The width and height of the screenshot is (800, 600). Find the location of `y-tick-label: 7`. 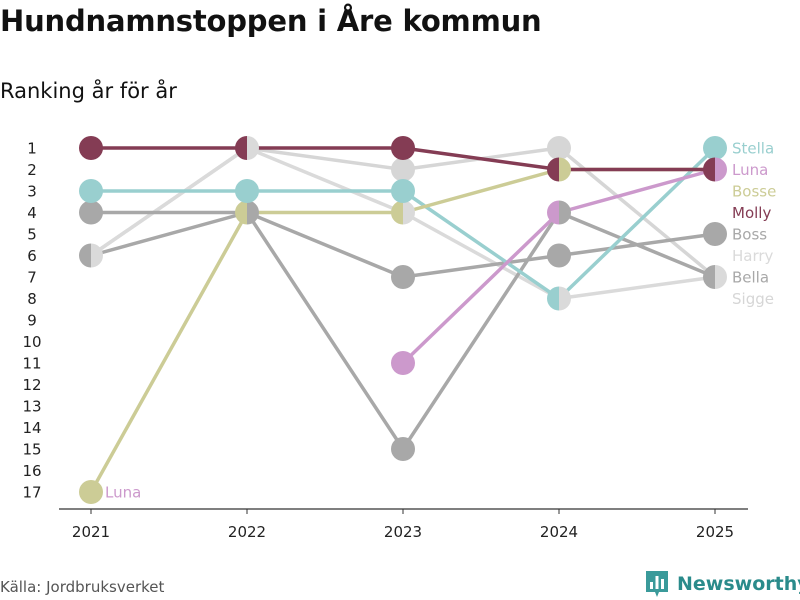

y-tick-label: 7 is located at coordinates (32, 278).